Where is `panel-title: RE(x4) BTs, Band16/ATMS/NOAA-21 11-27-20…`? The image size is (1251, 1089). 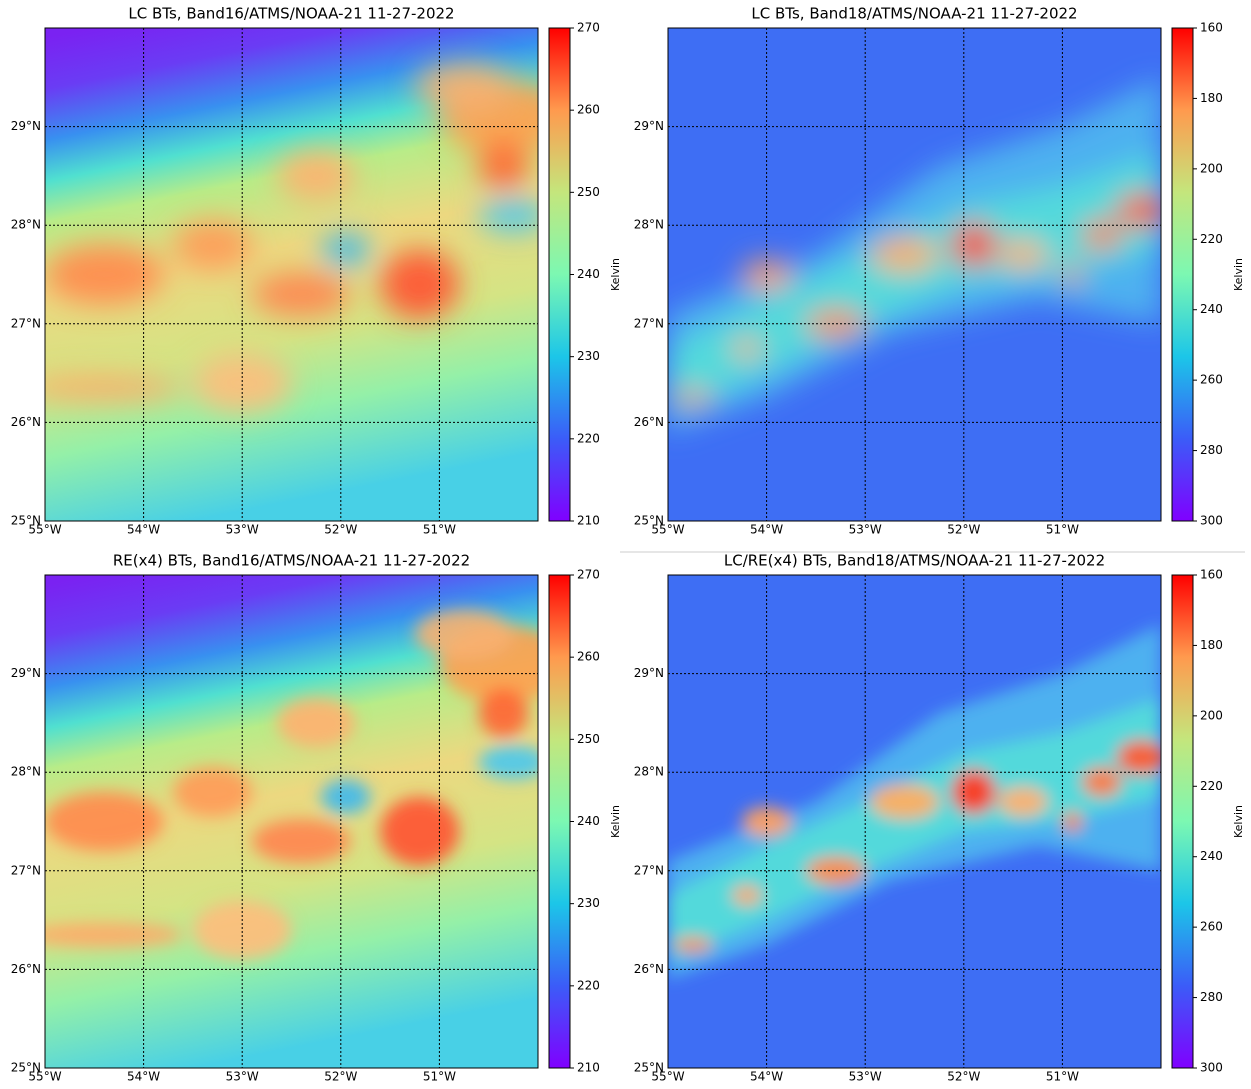
panel-title: RE(x4) BTs, Band16/ATMS/NOAA-21 11-27-20… is located at coordinates (291, 561).